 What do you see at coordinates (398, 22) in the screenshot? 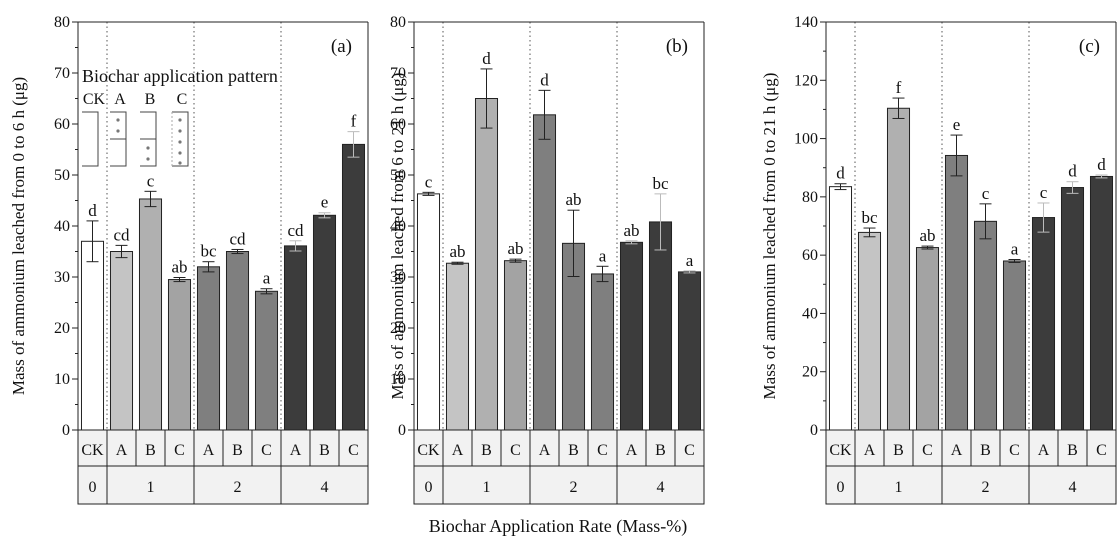
I see `y-tick-label: 80` at bounding box center [398, 22].